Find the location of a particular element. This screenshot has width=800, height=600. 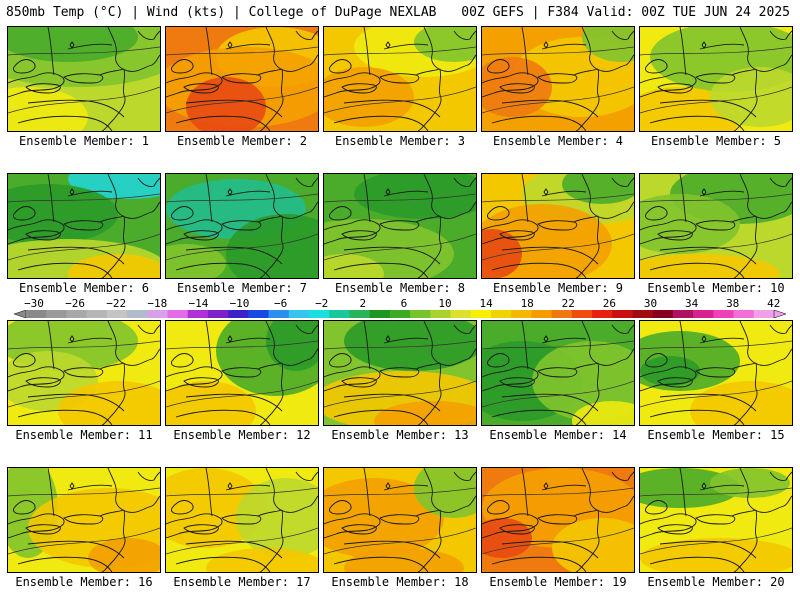

colorbar-tick-label: 2 is located at coordinates (363, 303).